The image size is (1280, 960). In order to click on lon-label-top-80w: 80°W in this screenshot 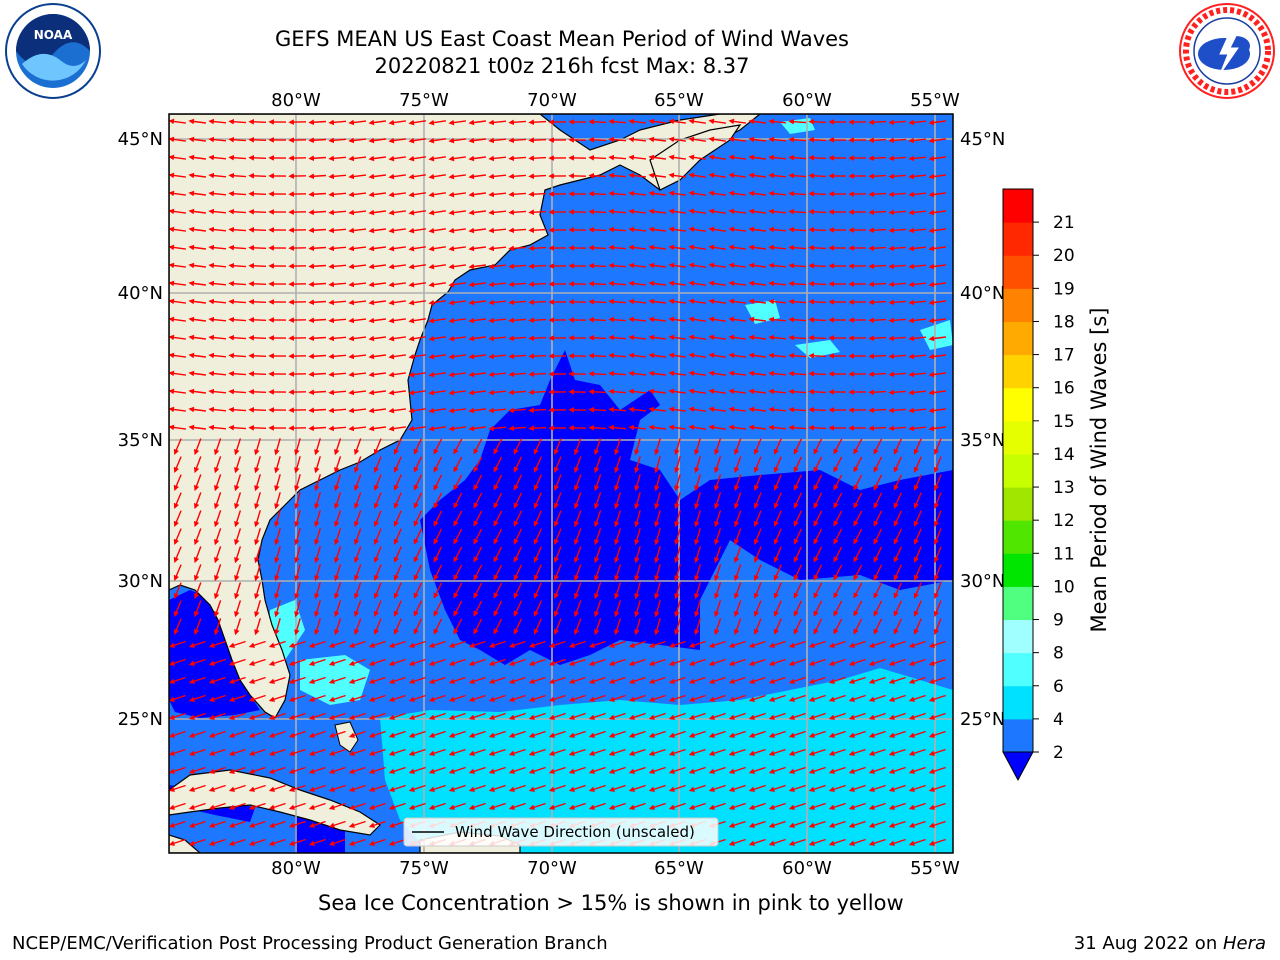, I will do `click(296, 100)`.